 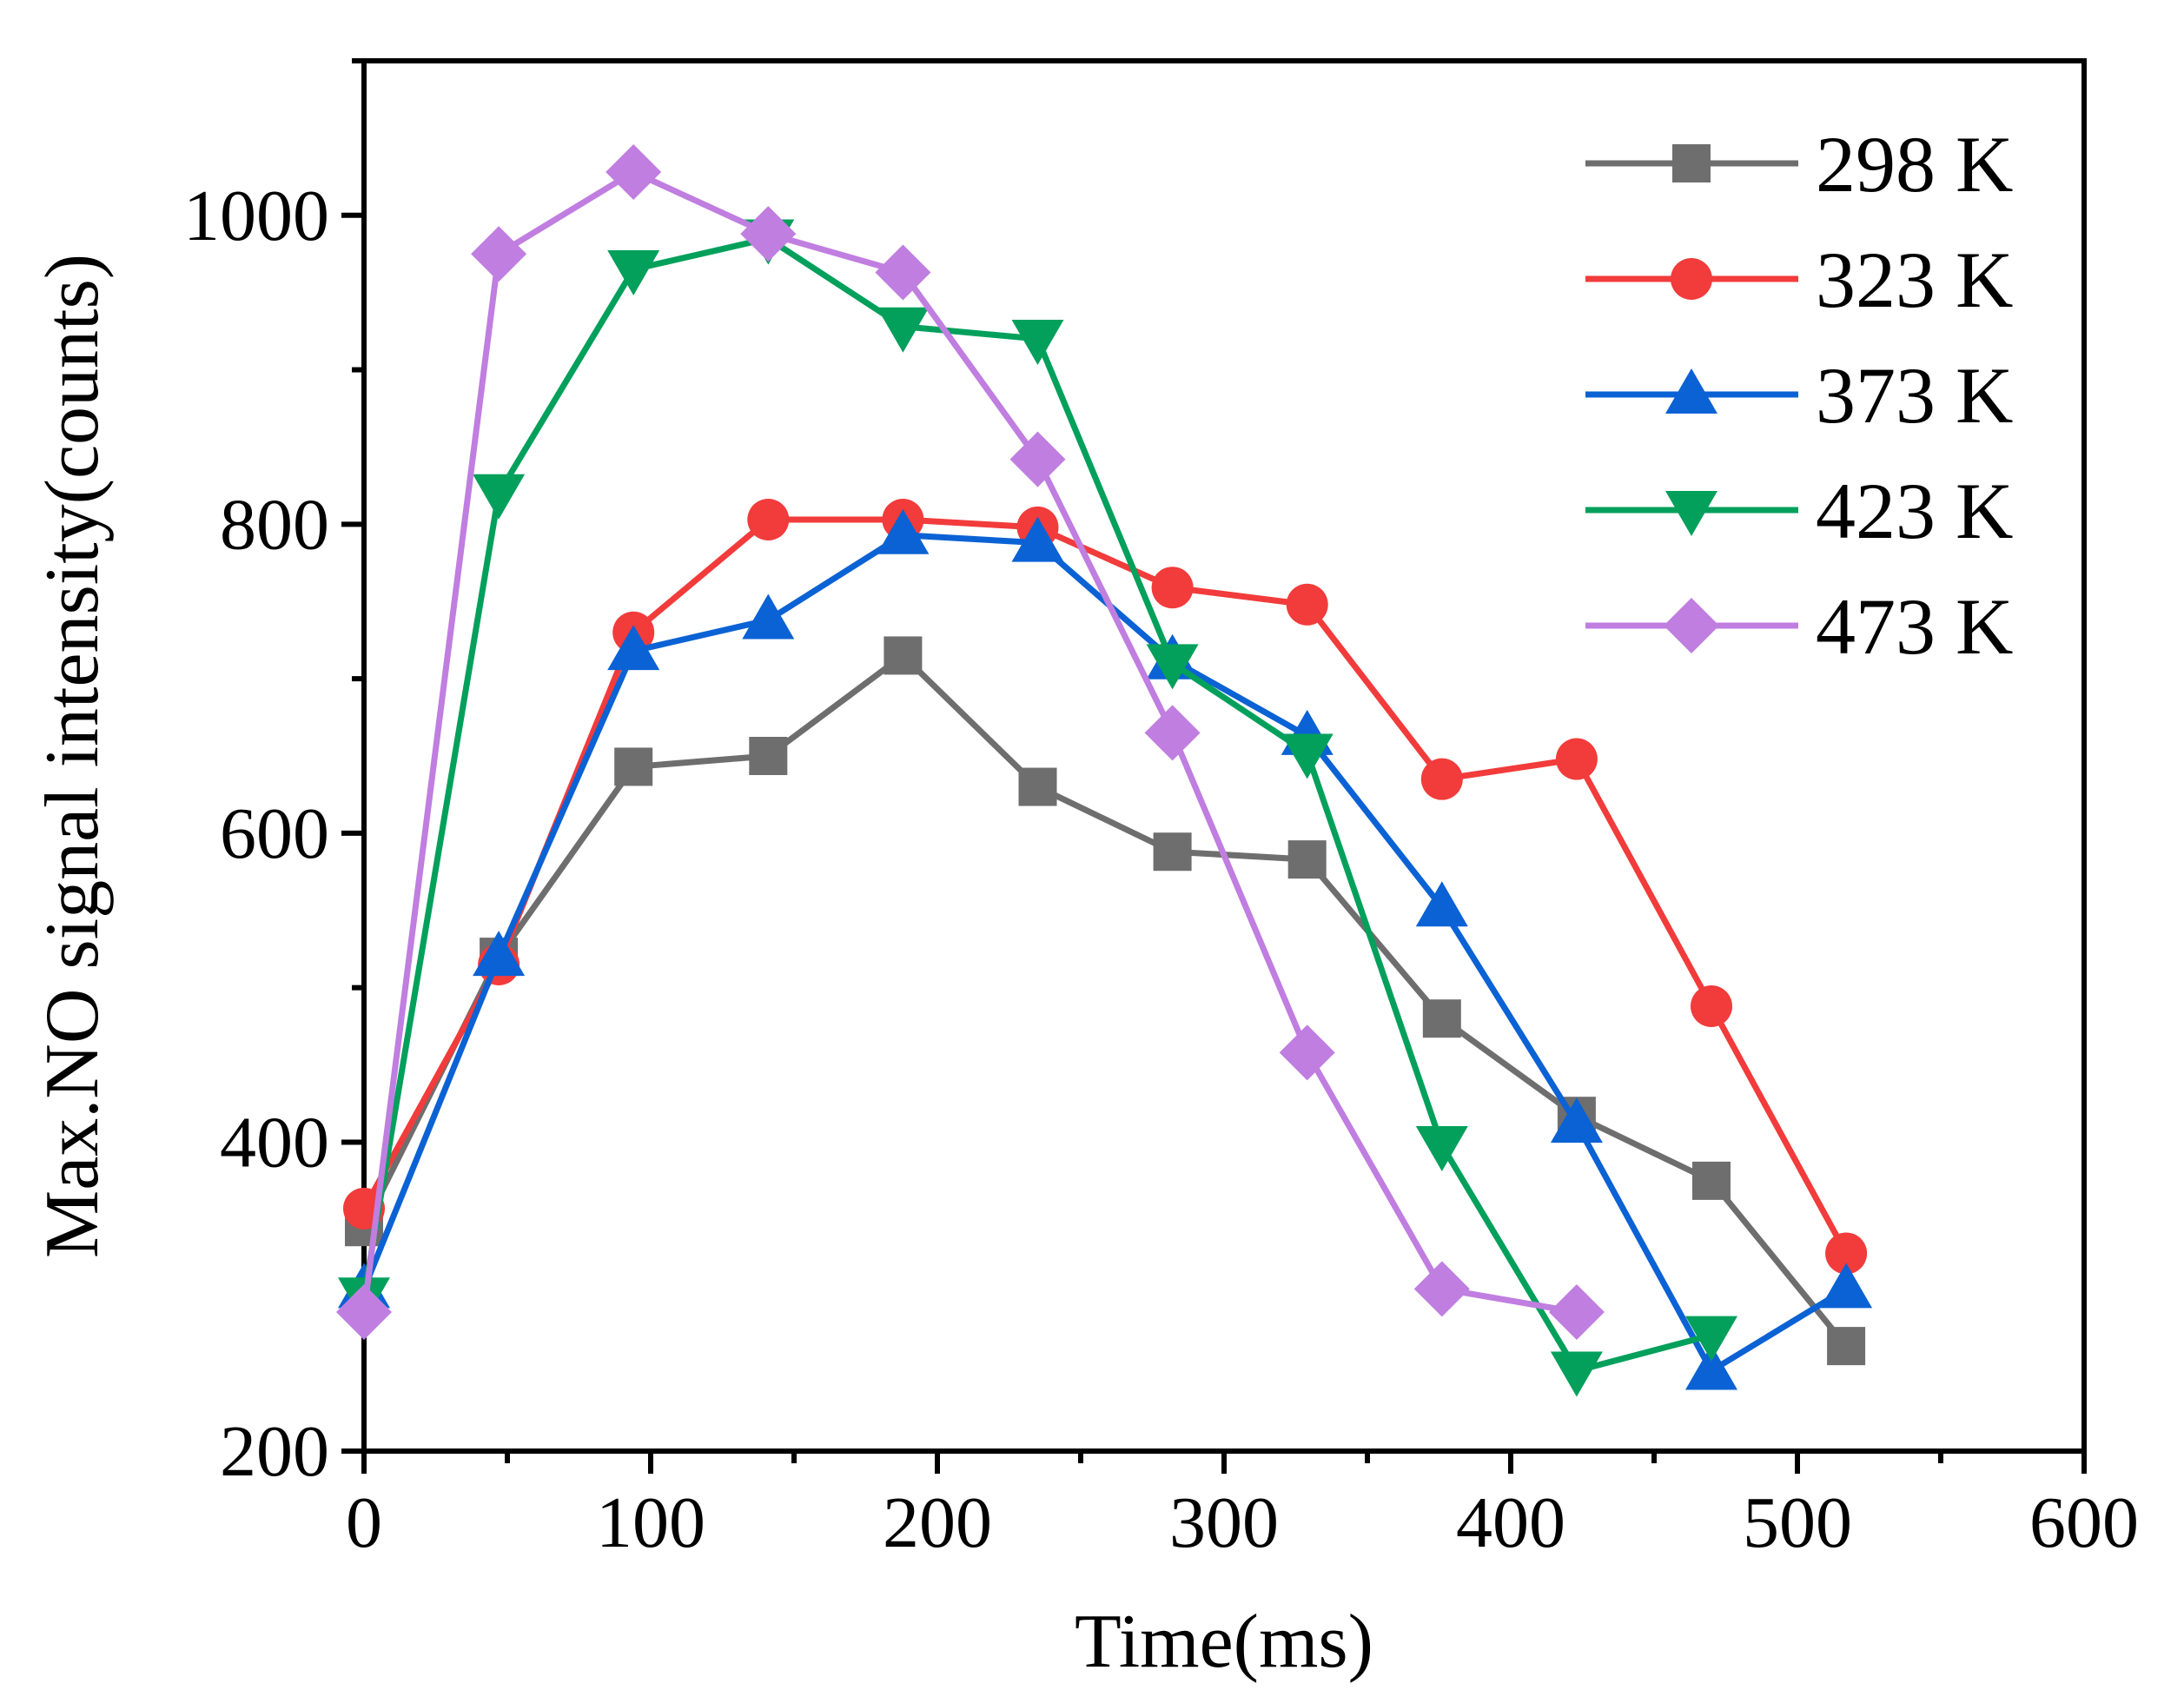 I want to click on x-tick-label: 600, so click(x=2084, y=1522).